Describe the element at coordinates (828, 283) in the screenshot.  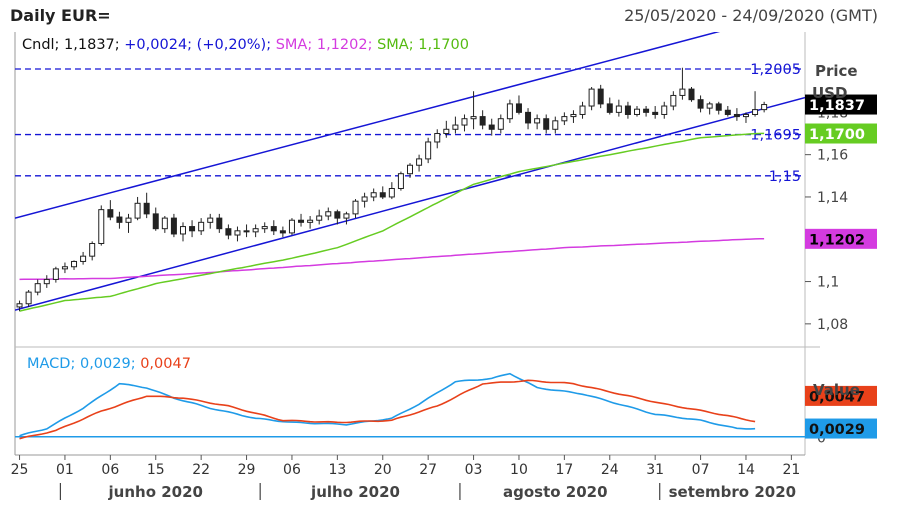
I see `price-tick-label: 1,1` at that location.